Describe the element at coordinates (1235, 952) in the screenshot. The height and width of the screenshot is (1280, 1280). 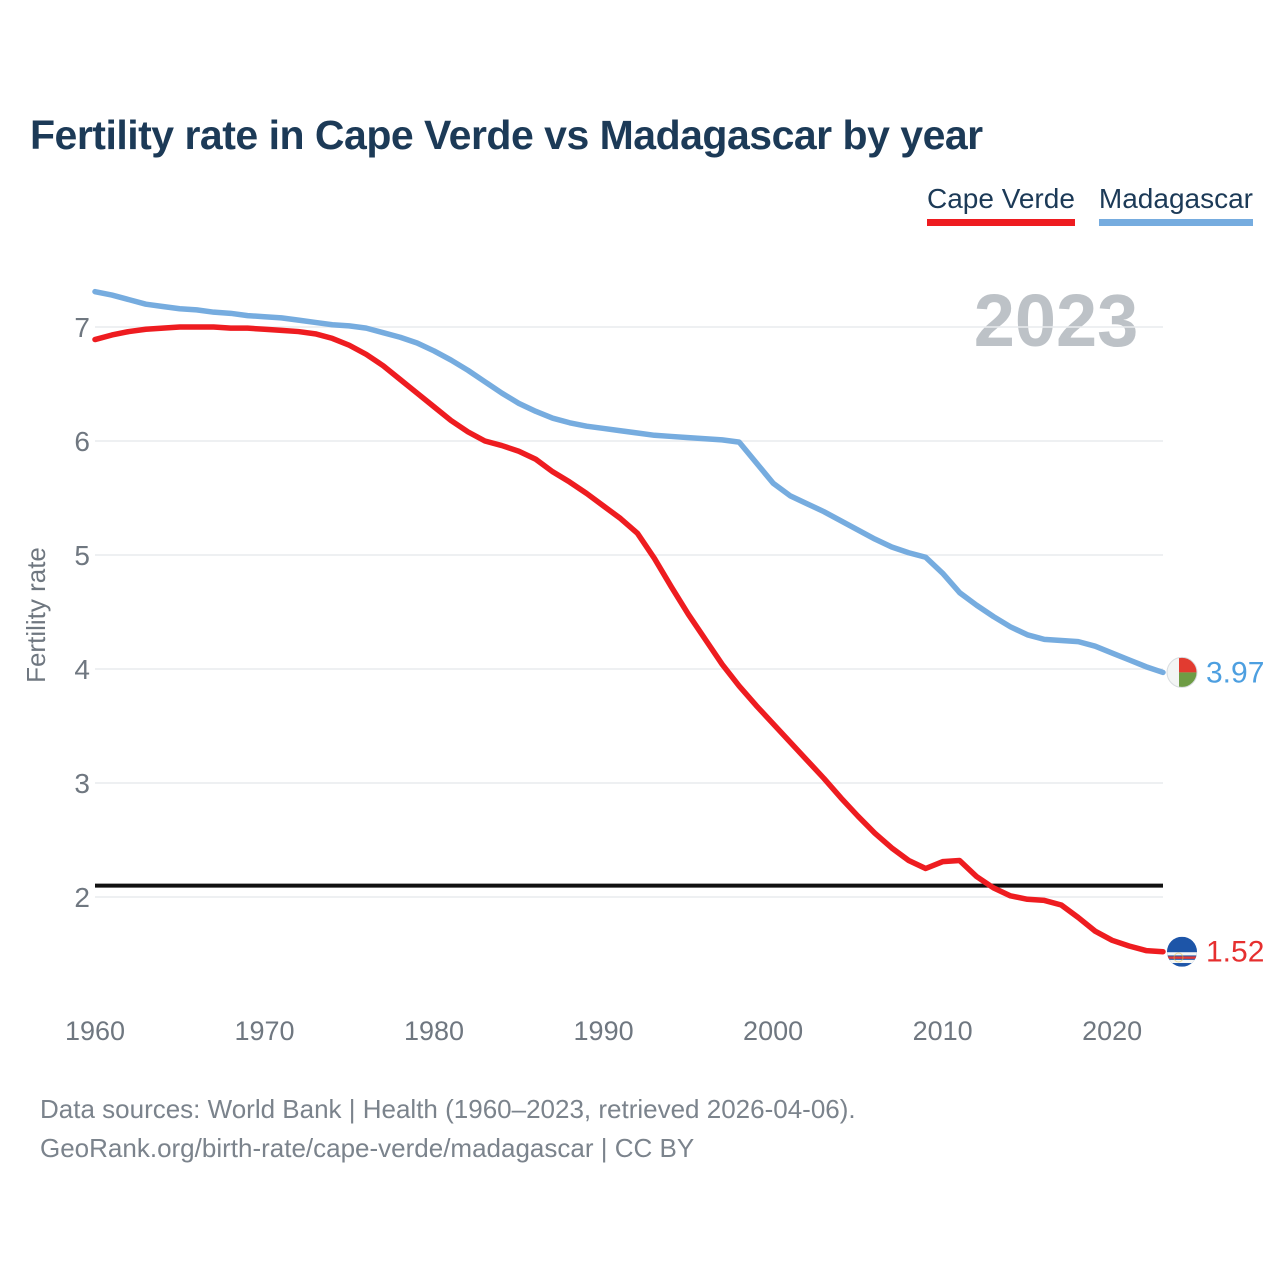
I see `cape-verde-end-value: 1.52` at that location.